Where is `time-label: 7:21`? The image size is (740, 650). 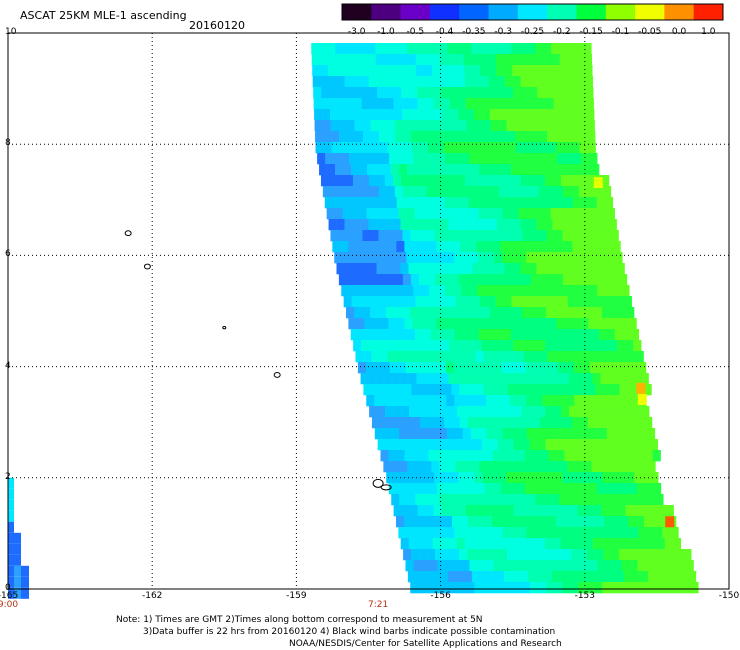 time-label: 7:21 is located at coordinates (378, 605).